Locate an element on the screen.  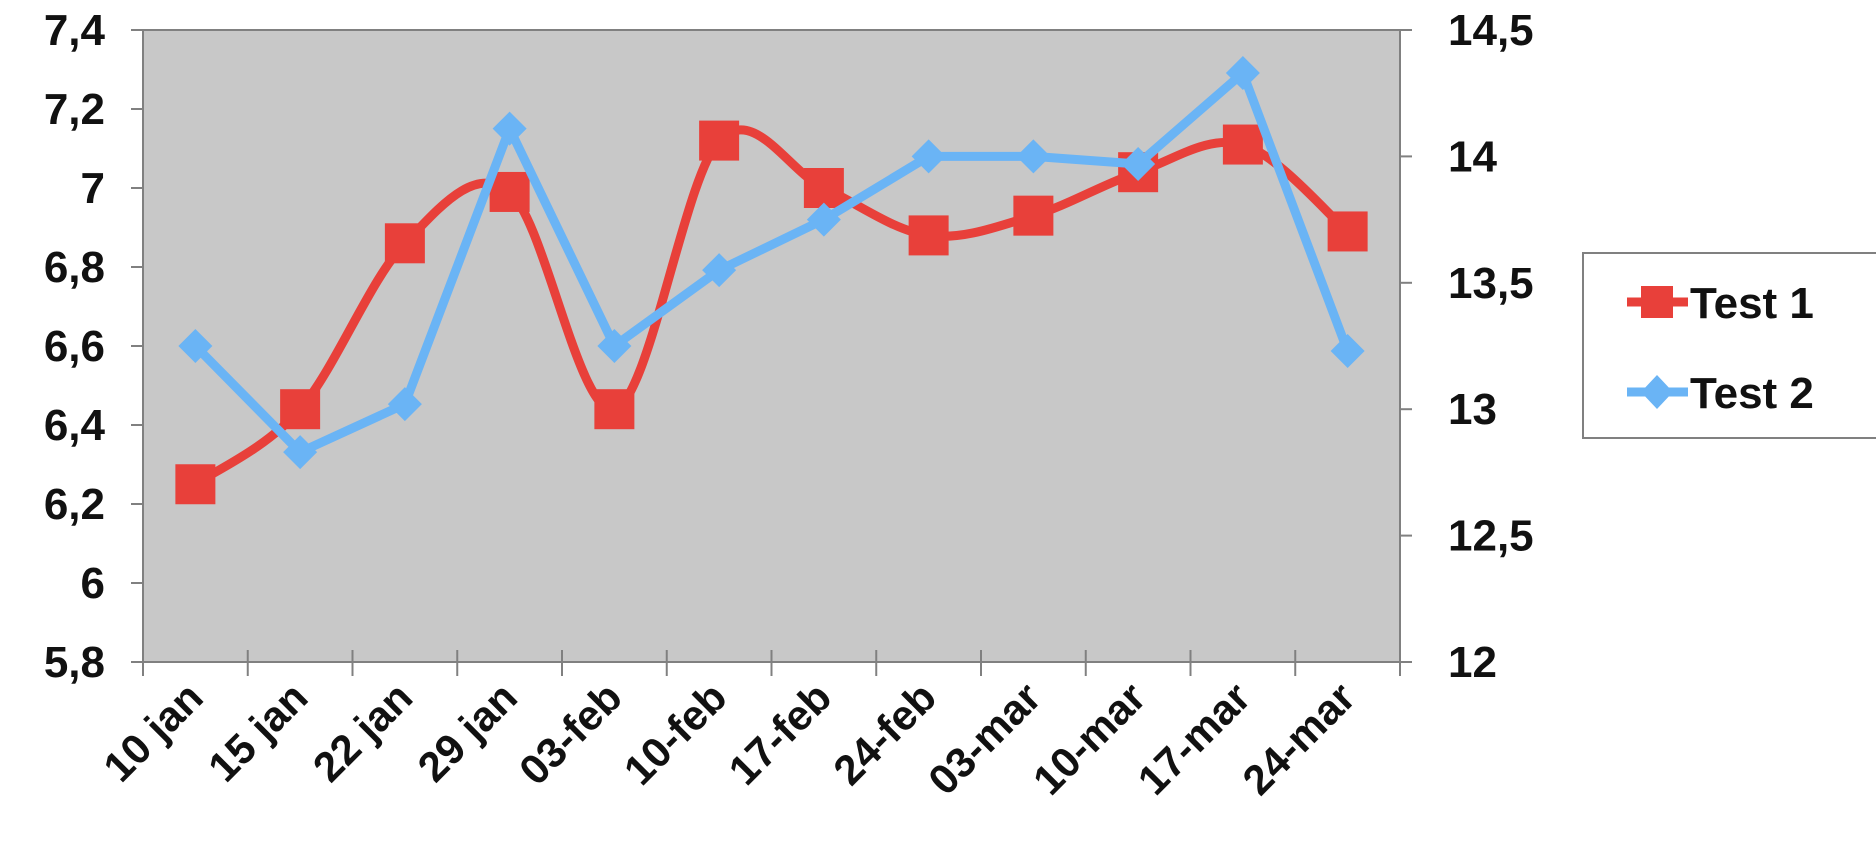
right-y-axis: 14,5 14 13,5 13 12,5 12 is located at coordinates (1466, 346).